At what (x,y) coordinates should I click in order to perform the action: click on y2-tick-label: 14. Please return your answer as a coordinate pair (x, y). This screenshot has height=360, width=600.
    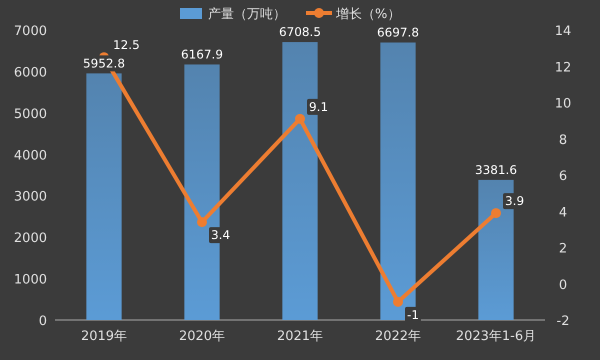
    Looking at the image, I should click on (563, 31).